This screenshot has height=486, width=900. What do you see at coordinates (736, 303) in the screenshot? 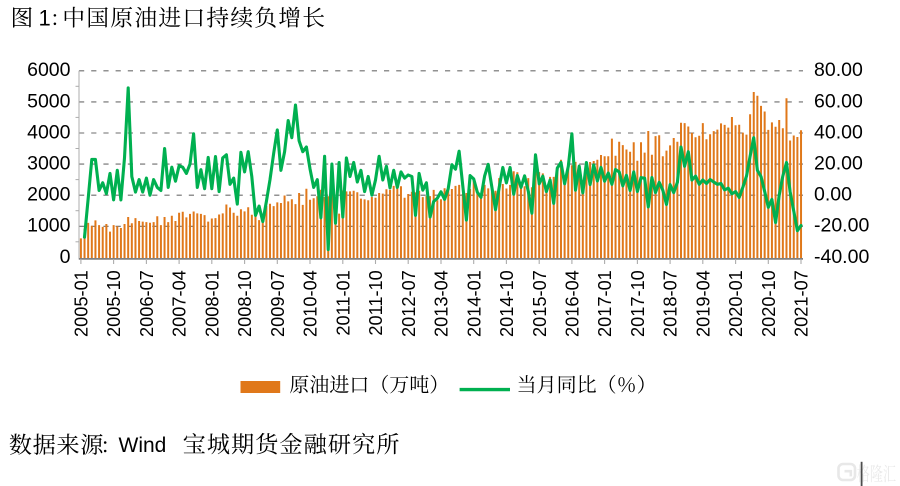
I see `svg-text: 2020-01` at bounding box center [736, 303].